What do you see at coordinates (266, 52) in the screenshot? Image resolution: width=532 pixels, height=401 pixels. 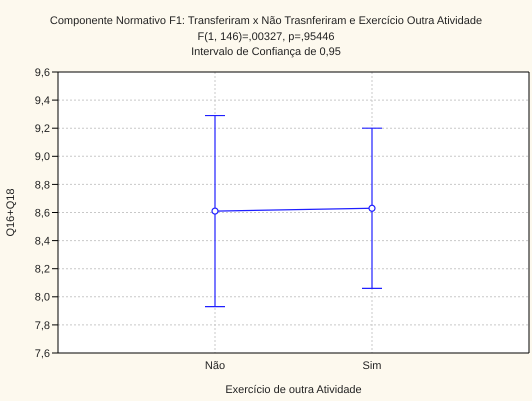 I see `text: Intervalo de Confiança de 0,95` at bounding box center [266, 52].